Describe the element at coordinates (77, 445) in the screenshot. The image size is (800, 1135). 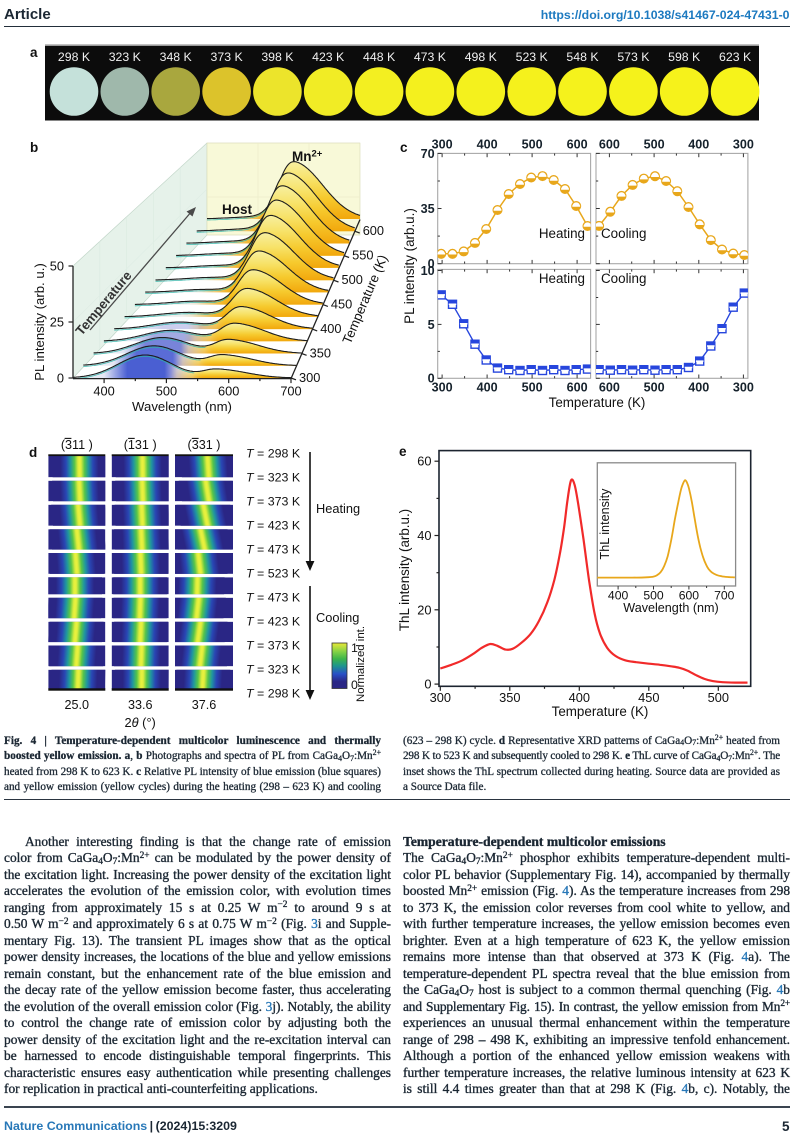
I see `svg-text: (311 )` at that location.